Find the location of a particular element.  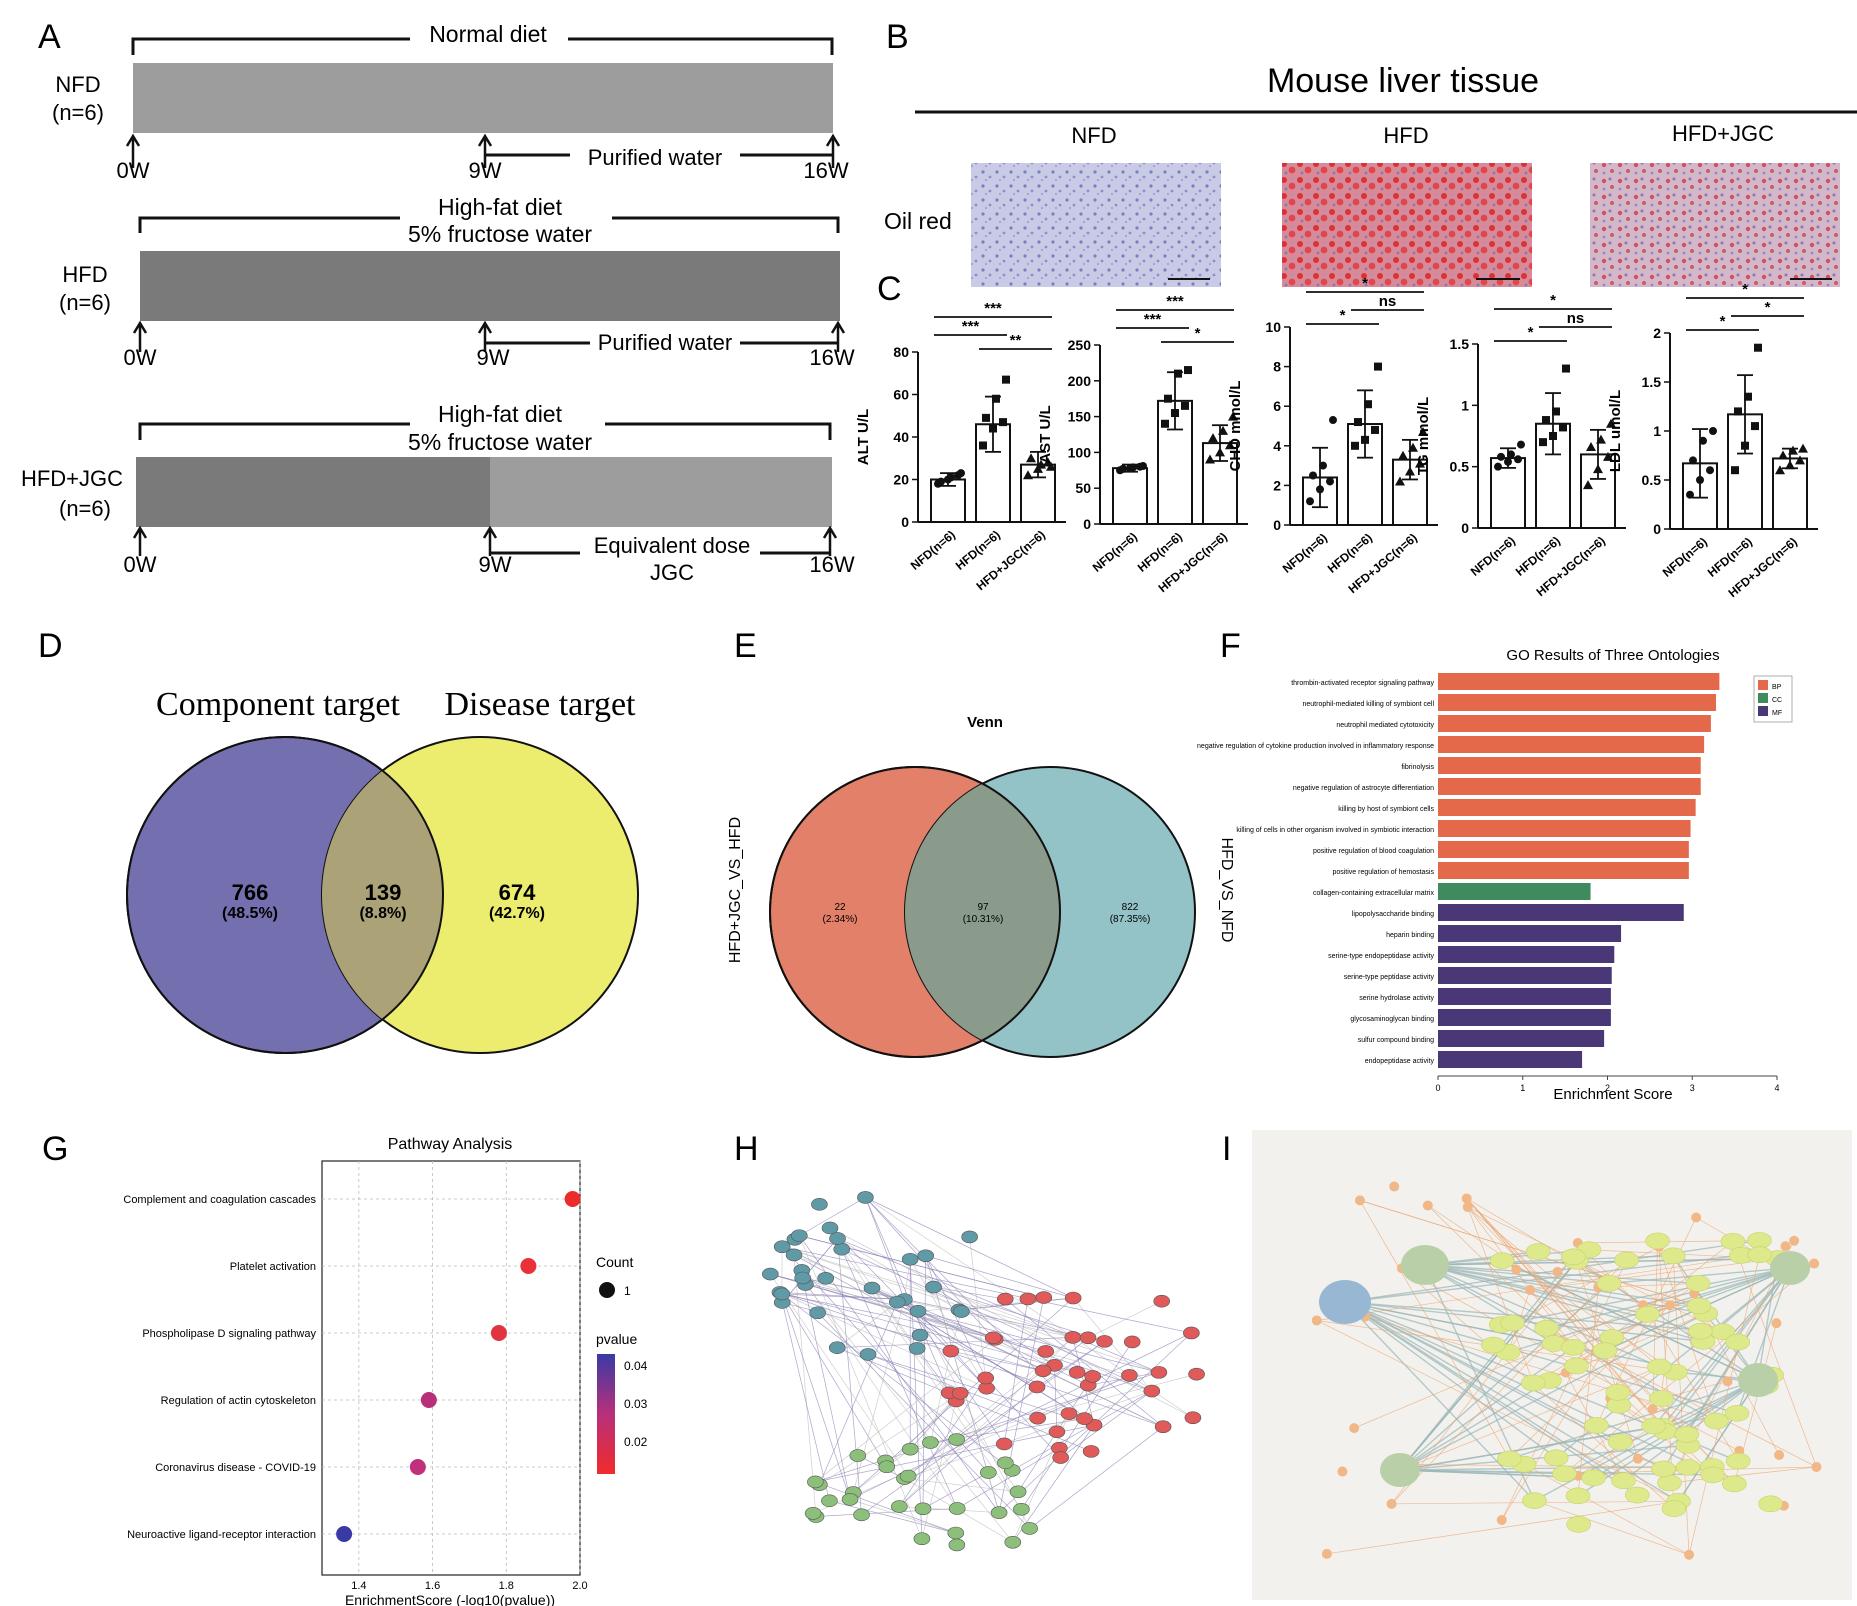

ppi-network-image is located at coordinates (983, 1371).